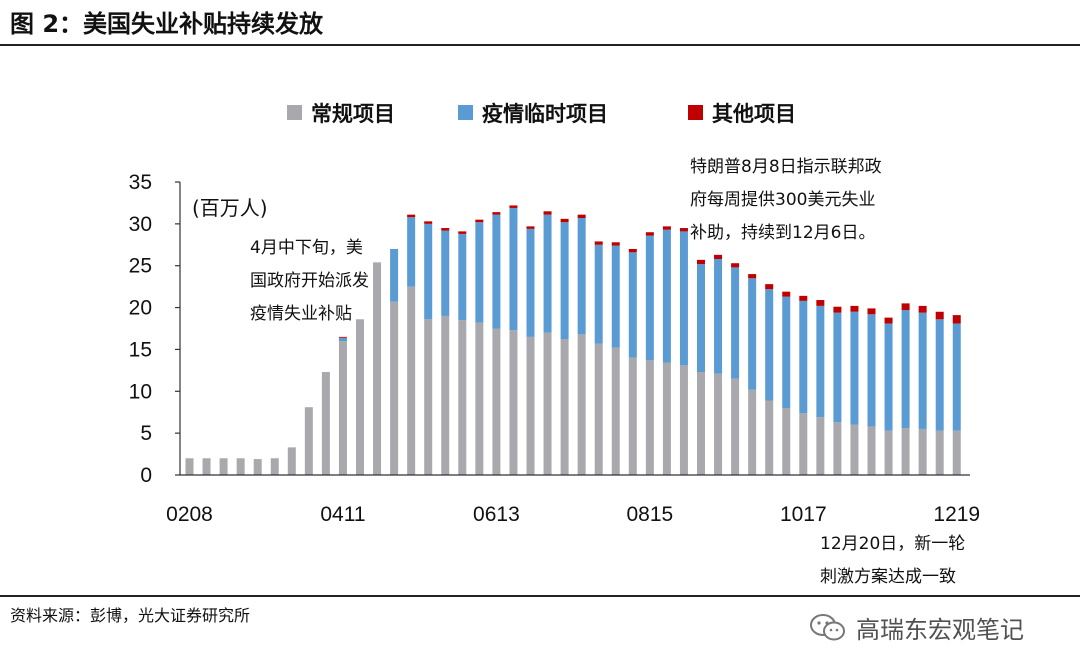 Image resolution: width=1080 pixels, height=672 pixels. I want to click on ann-december-line: 刺激方案达成一致, so click(888, 577).